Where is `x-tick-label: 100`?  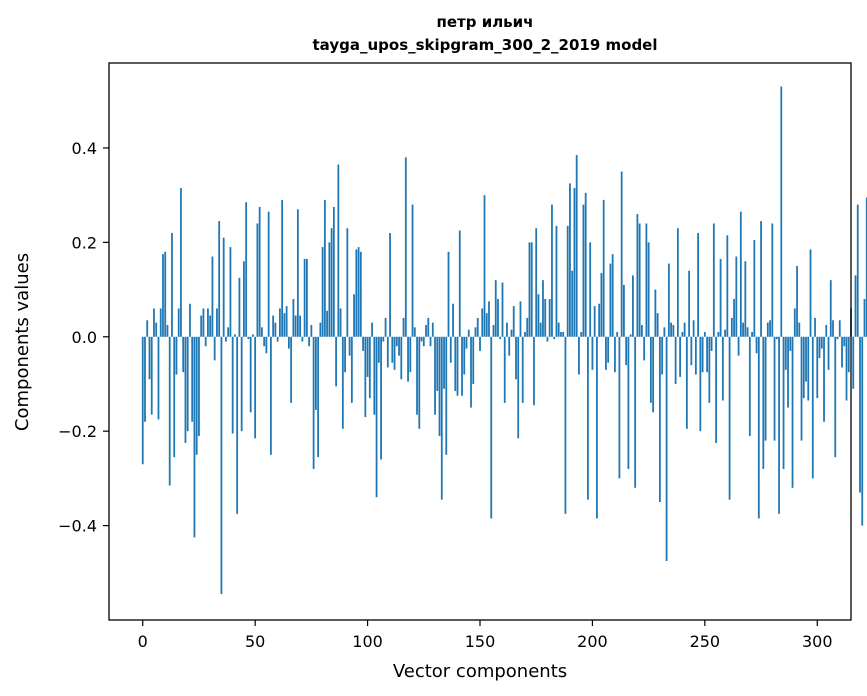
x-tick-label: 100 is located at coordinates (367, 641).